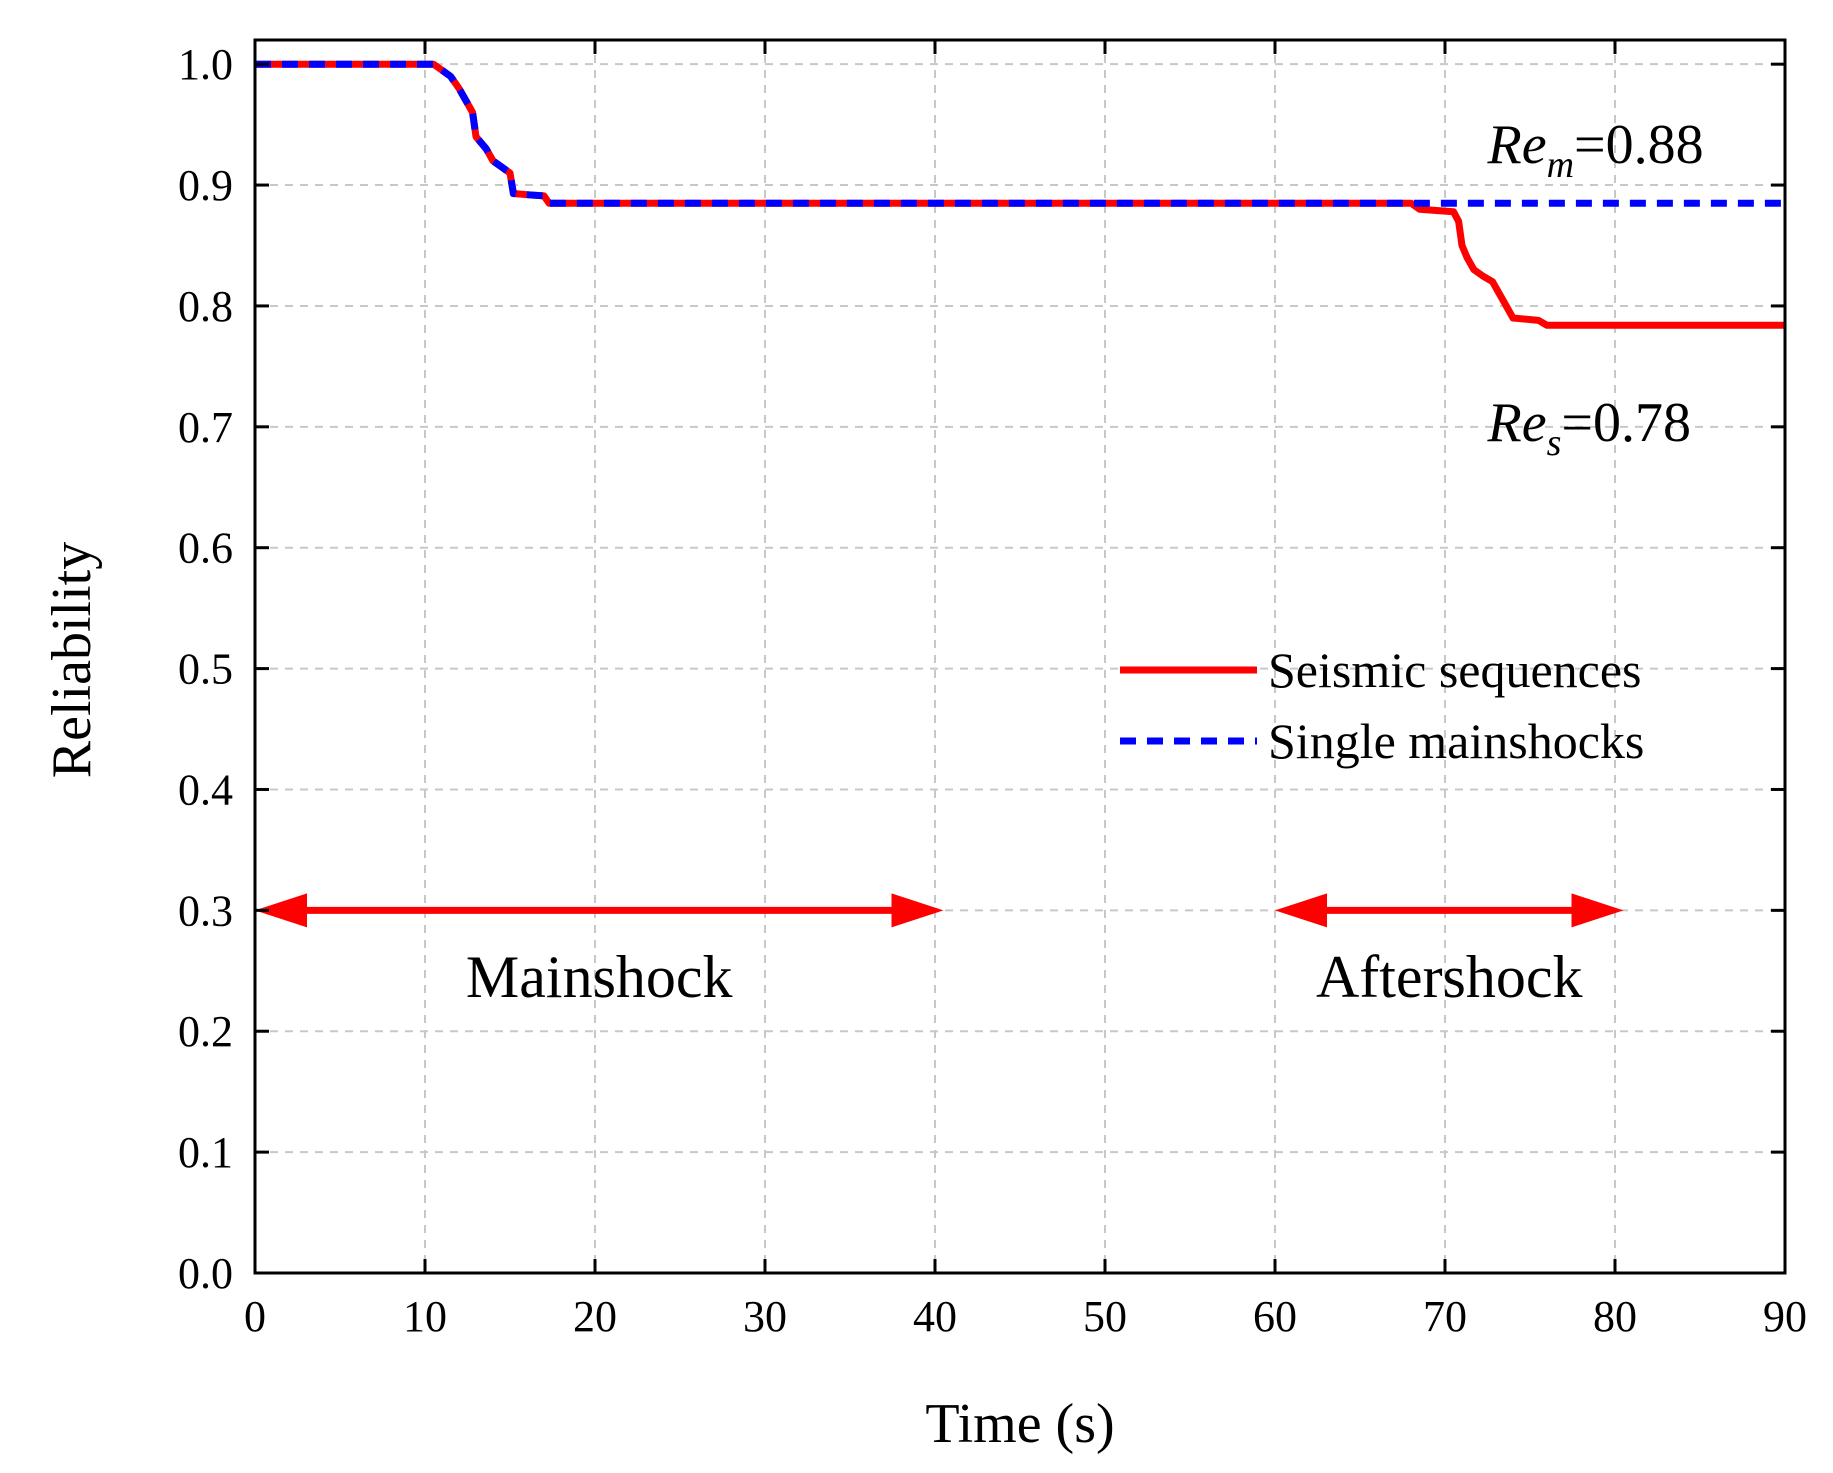  I want to click on annotation-re-m: Rem=0.88, so click(1595, 150).